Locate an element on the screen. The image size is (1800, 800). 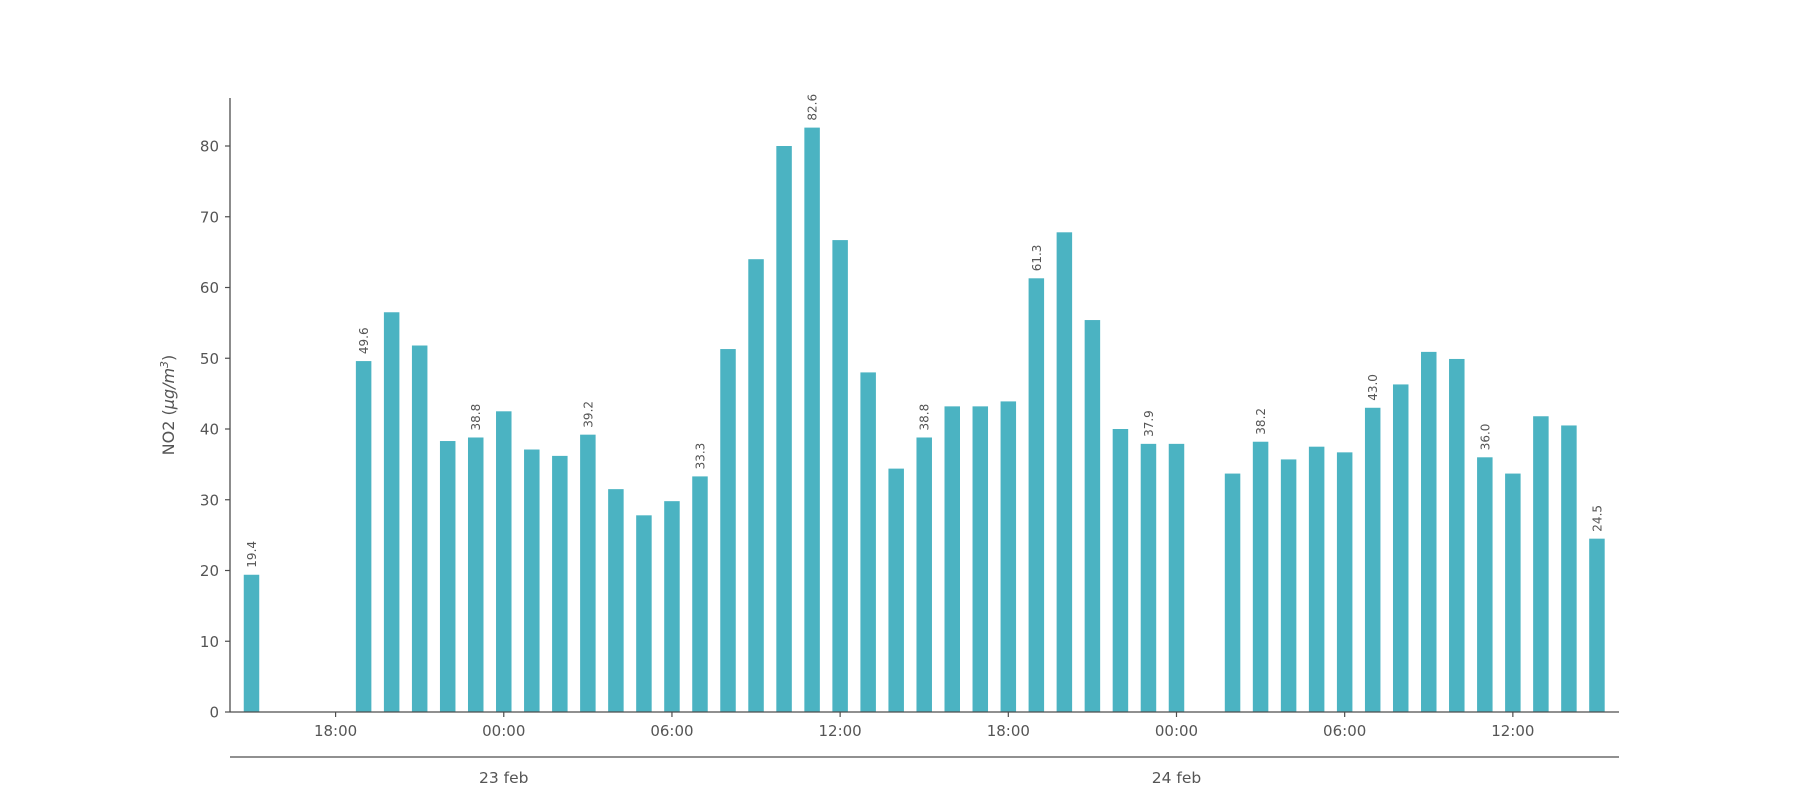
y-tick-label: 40 is located at coordinates (209, 430).